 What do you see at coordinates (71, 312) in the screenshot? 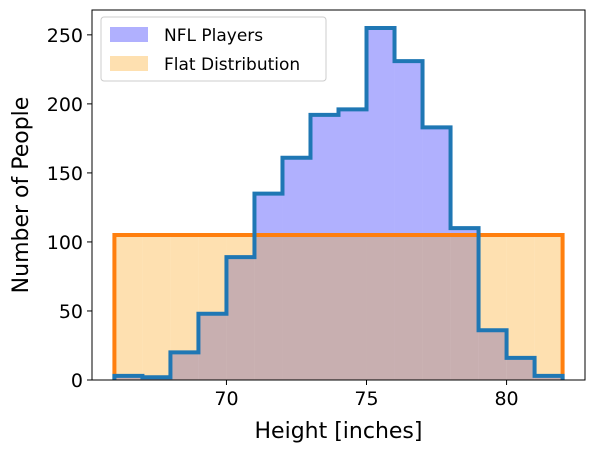
I see `y-tick-label: 50` at bounding box center [71, 312].